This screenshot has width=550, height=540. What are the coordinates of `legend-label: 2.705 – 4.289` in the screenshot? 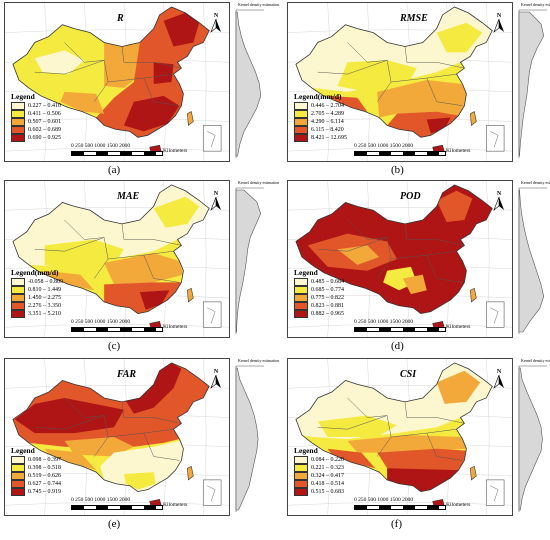 It's located at (327, 114).